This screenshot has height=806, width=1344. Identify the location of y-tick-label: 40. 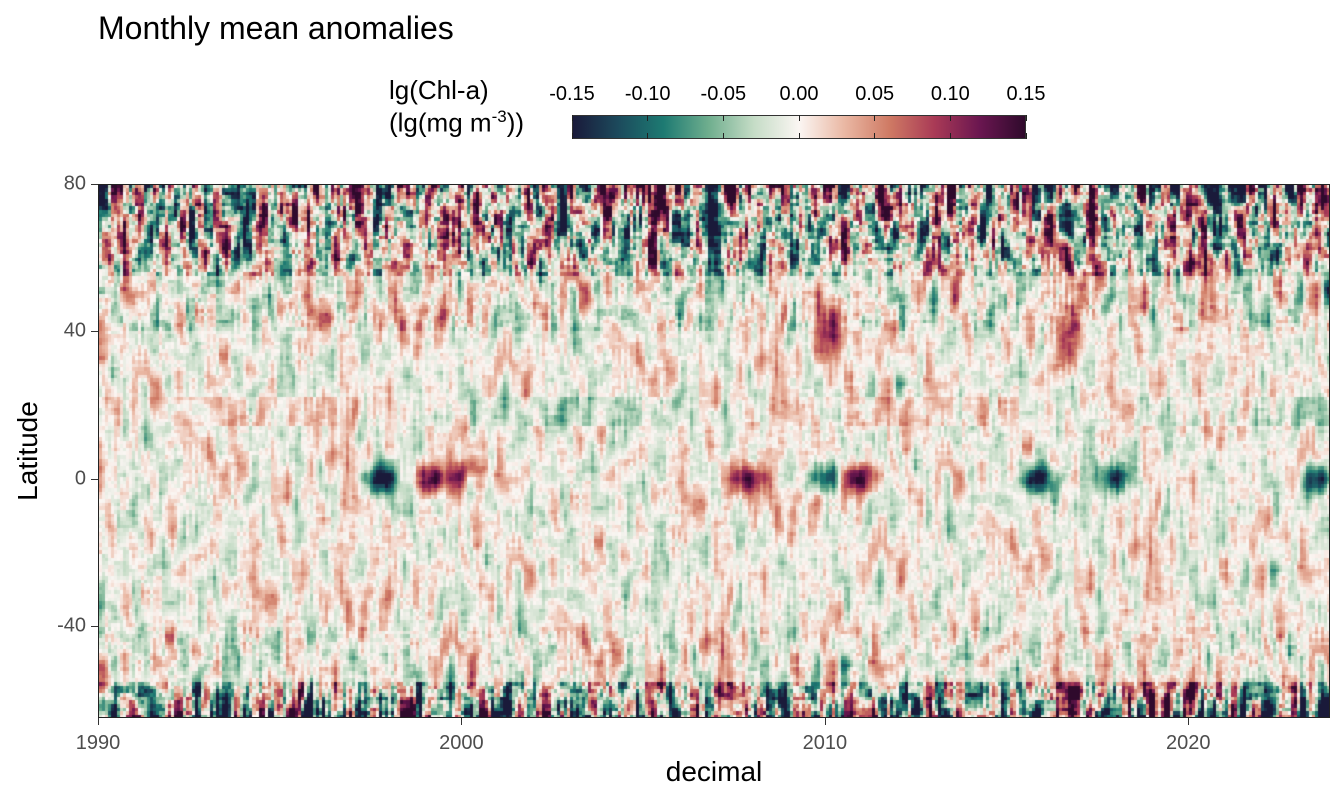
(74, 330).